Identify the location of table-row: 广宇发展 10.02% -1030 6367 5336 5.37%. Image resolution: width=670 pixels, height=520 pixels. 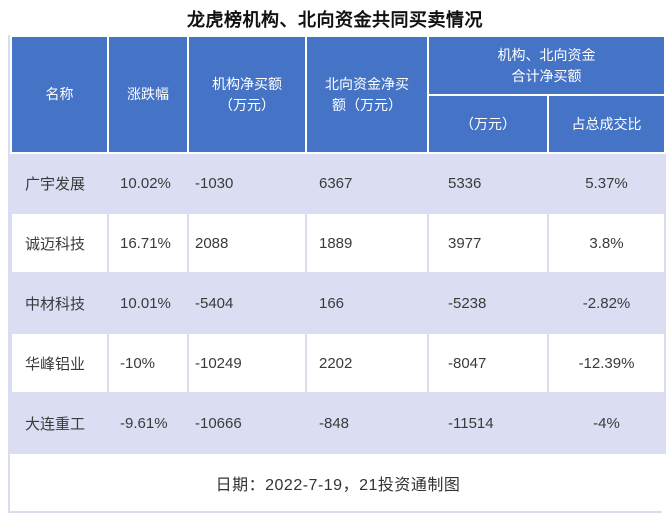
(338, 183).